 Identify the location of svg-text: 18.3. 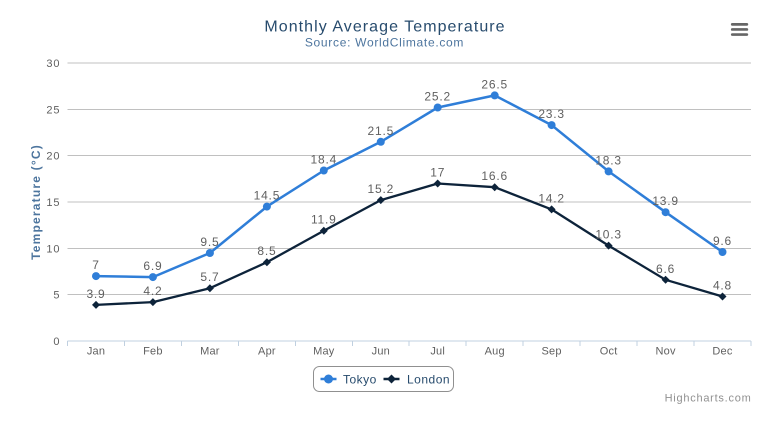
(608, 160).